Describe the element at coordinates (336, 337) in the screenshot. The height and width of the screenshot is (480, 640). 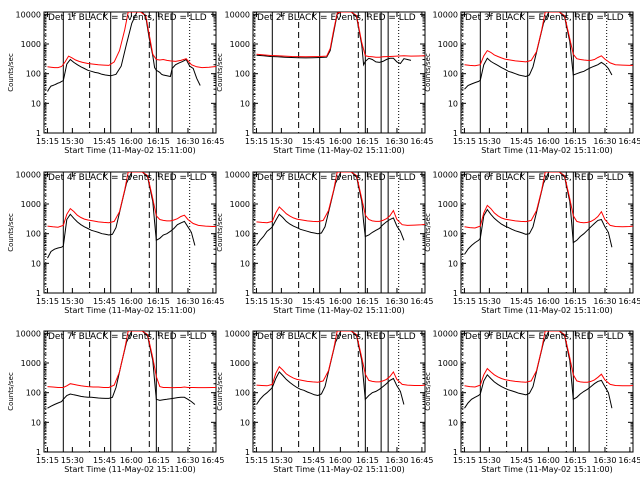
I see `panel-title: Det 8f BLACK = Events, RED = LLD` at that location.